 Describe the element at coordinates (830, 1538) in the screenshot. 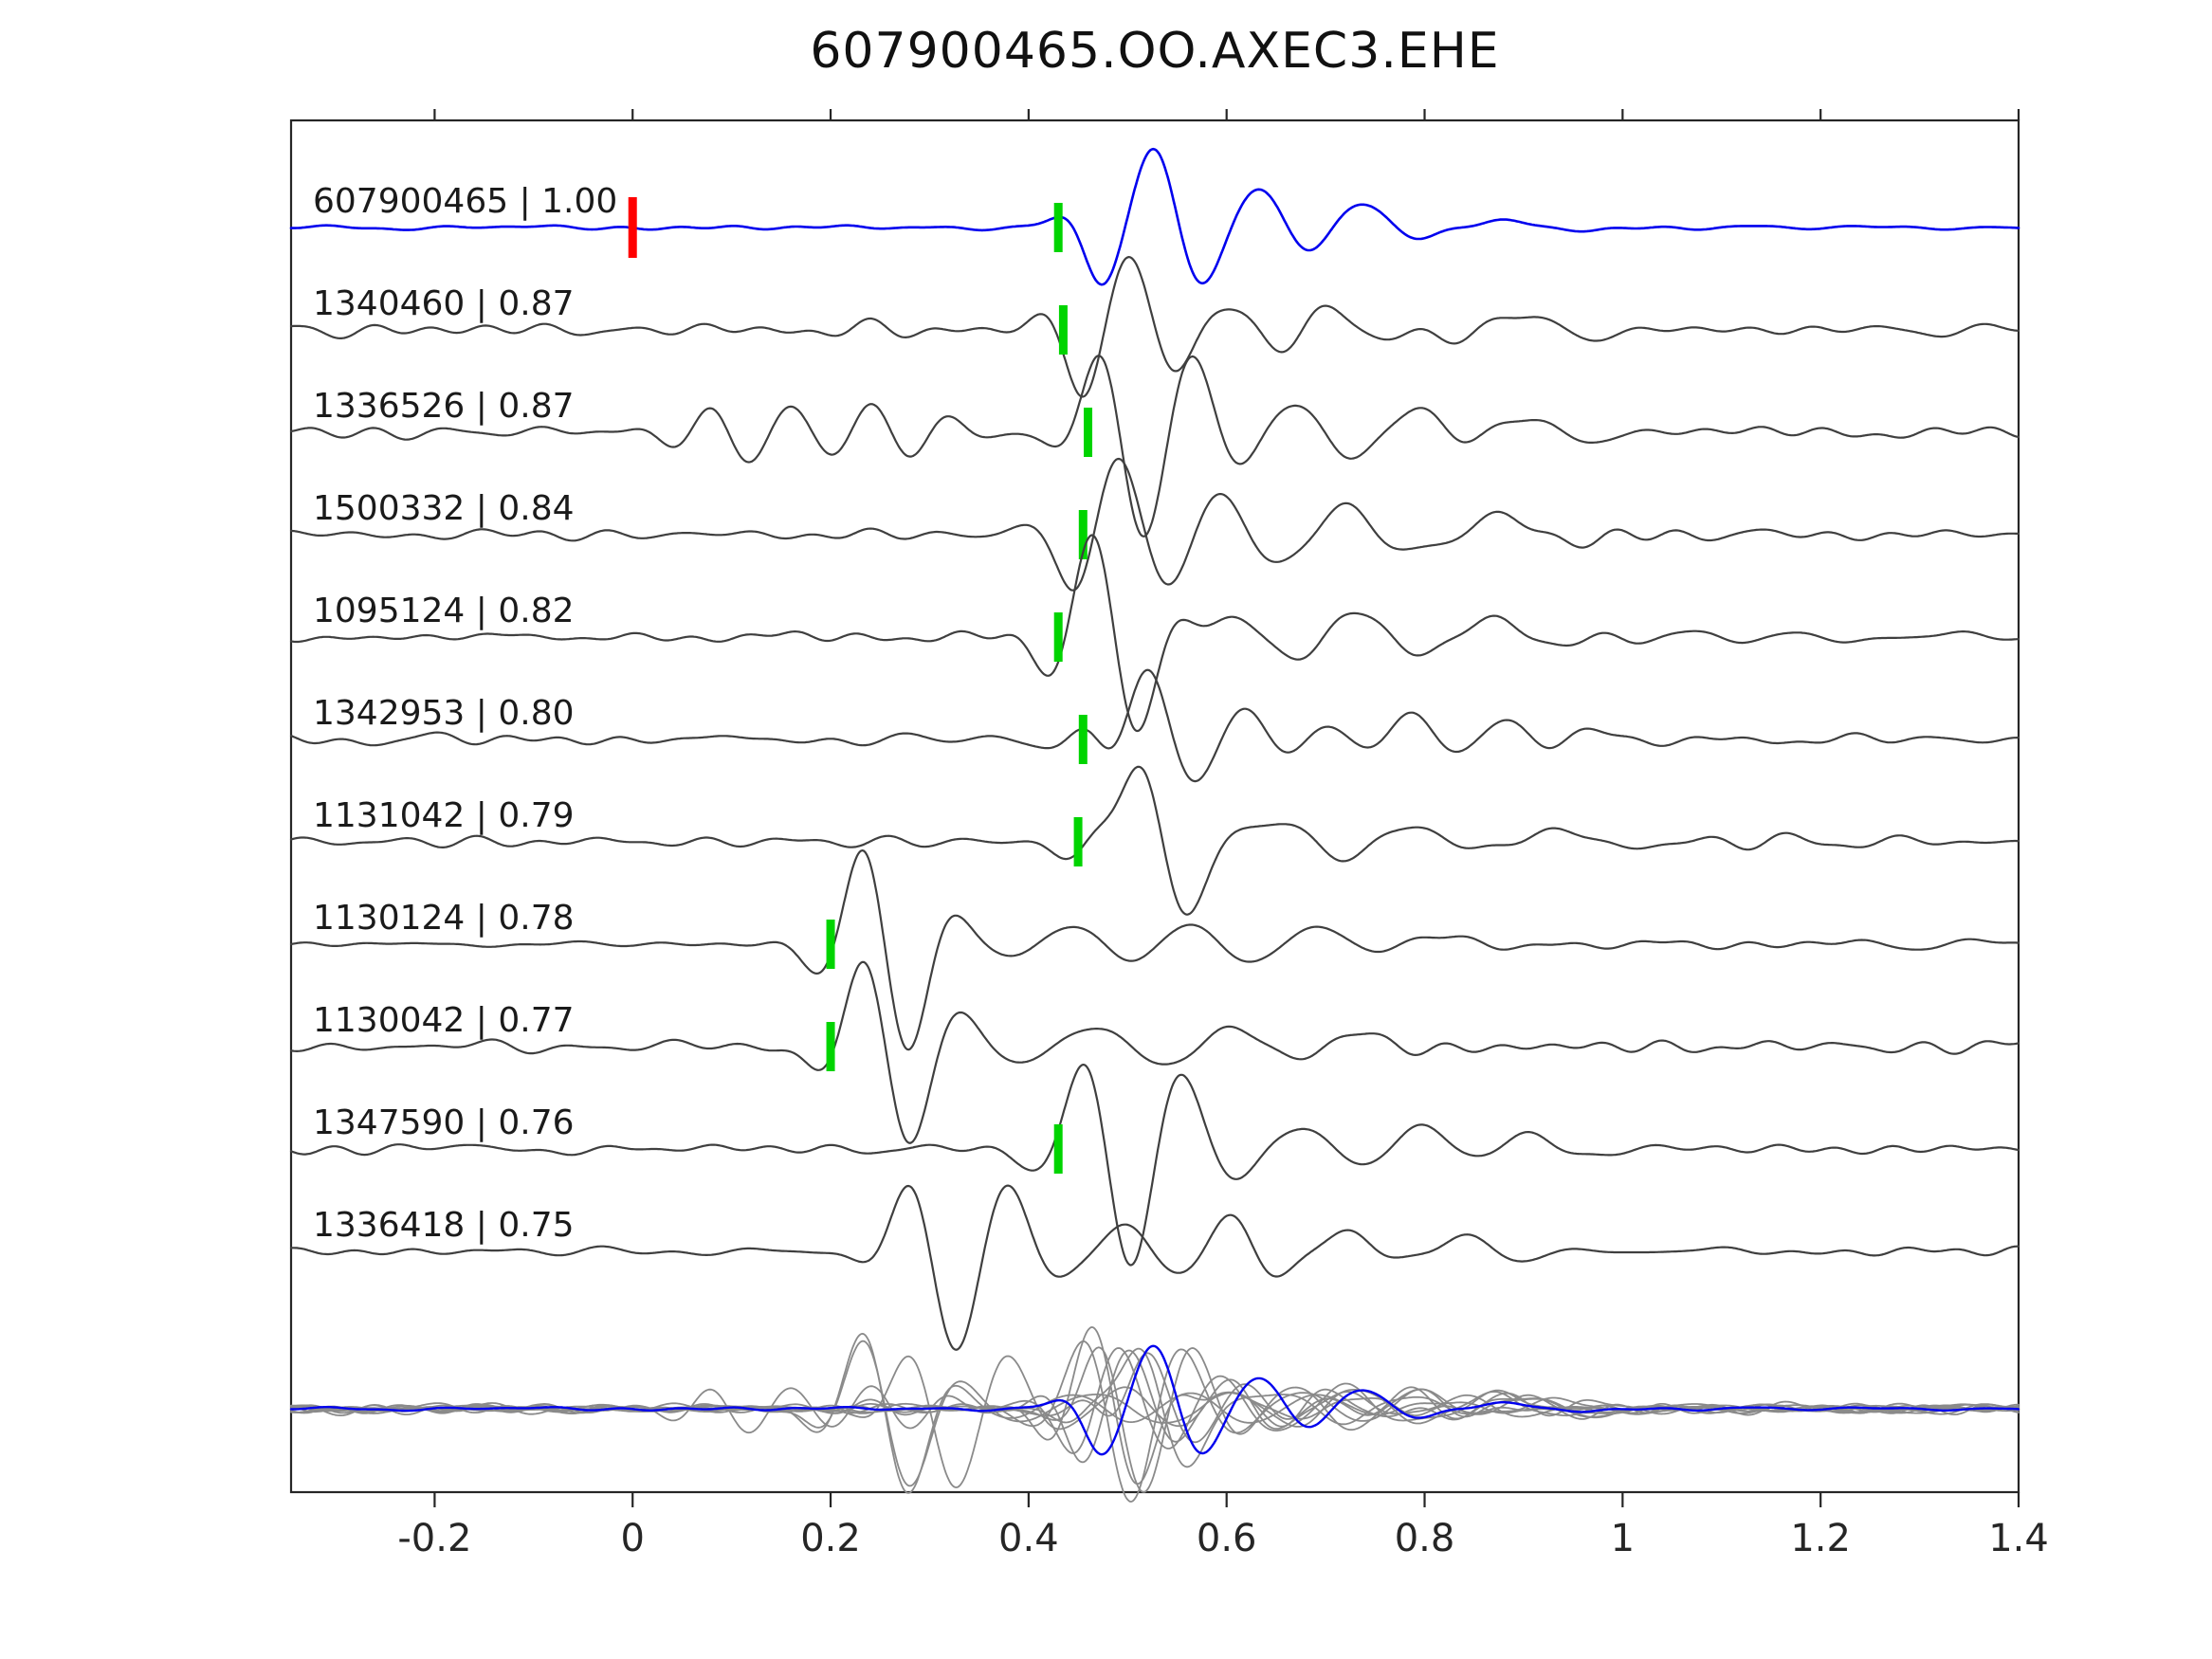

I see `x-tick-label: 0.2` at that location.